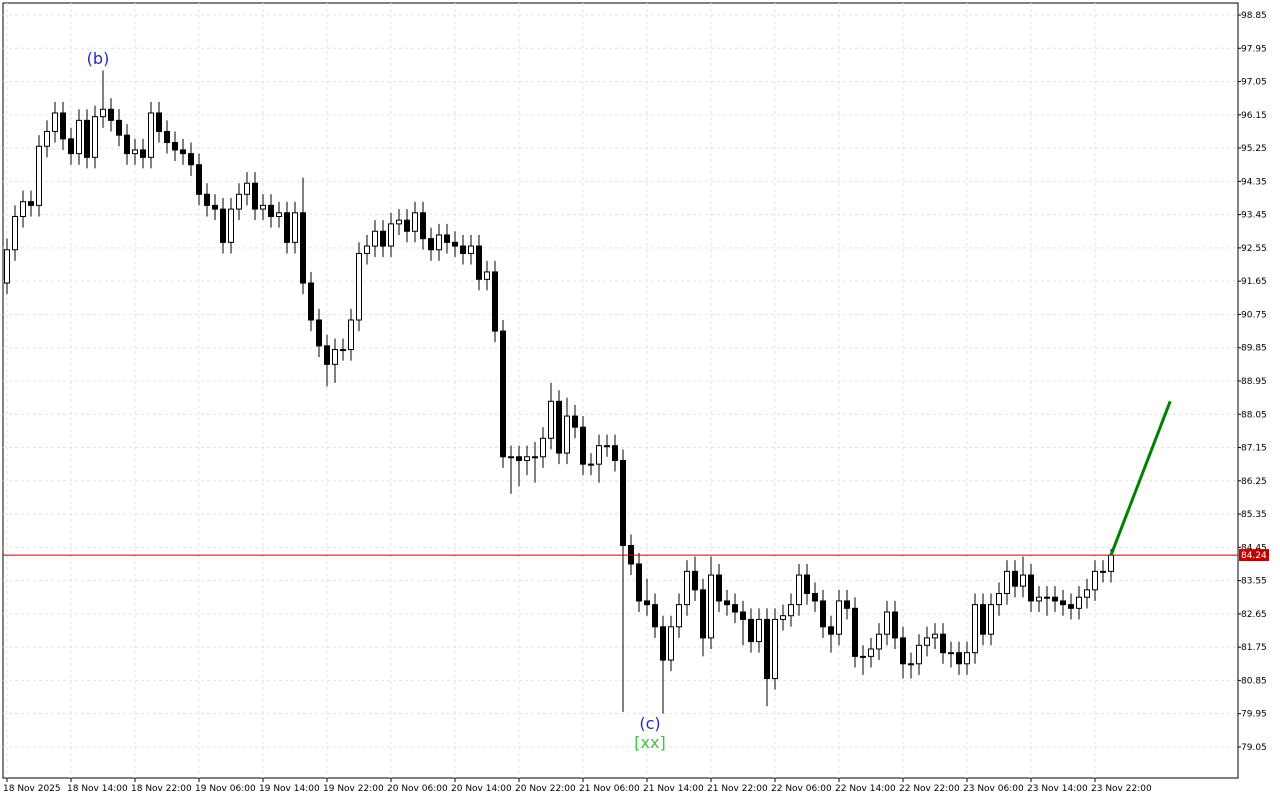  Describe the element at coordinates (1254, 83) in the screenshot. I see `y-tick-label: 97.05` at that location.